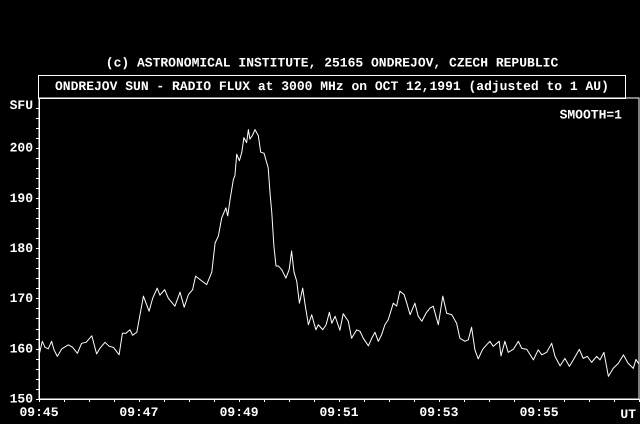 The width and height of the screenshot is (640, 424). What do you see at coordinates (22, 399) in the screenshot?
I see `y-tick-label: 150` at bounding box center [22, 399].